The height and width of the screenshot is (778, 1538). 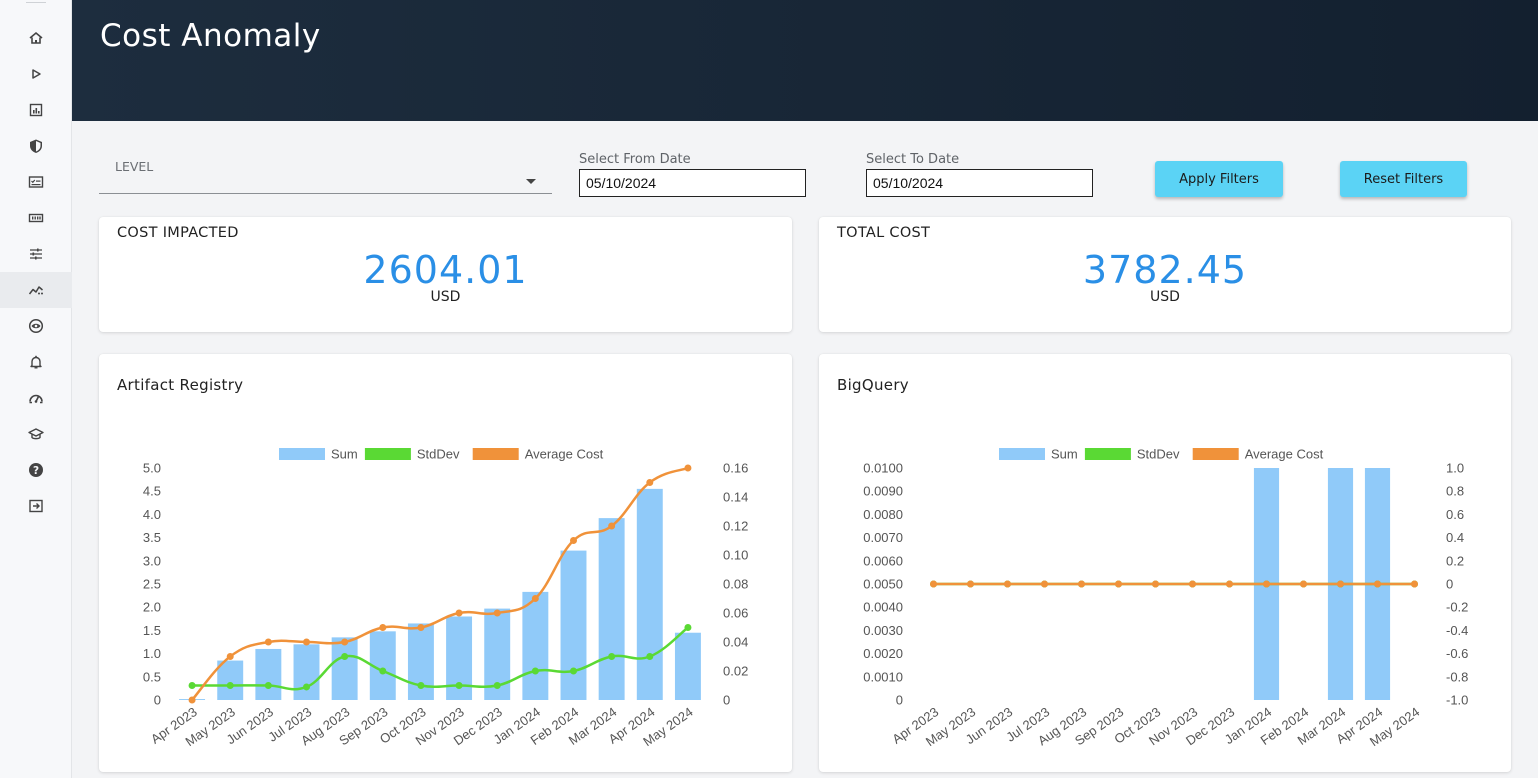 What do you see at coordinates (152, 607) in the screenshot?
I see `y-left-tick-label: 2.0` at bounding box center [152, 607].